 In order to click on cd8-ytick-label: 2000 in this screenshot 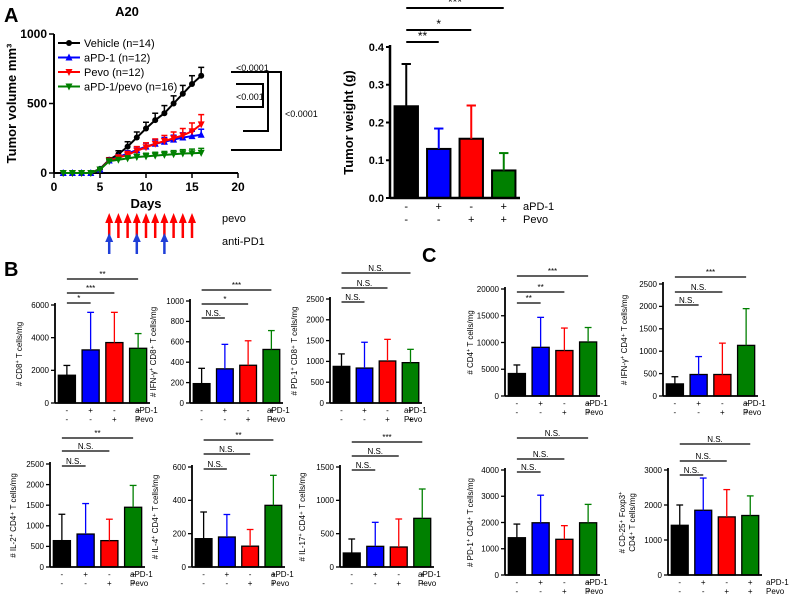, I will do `click(40, 370)`.